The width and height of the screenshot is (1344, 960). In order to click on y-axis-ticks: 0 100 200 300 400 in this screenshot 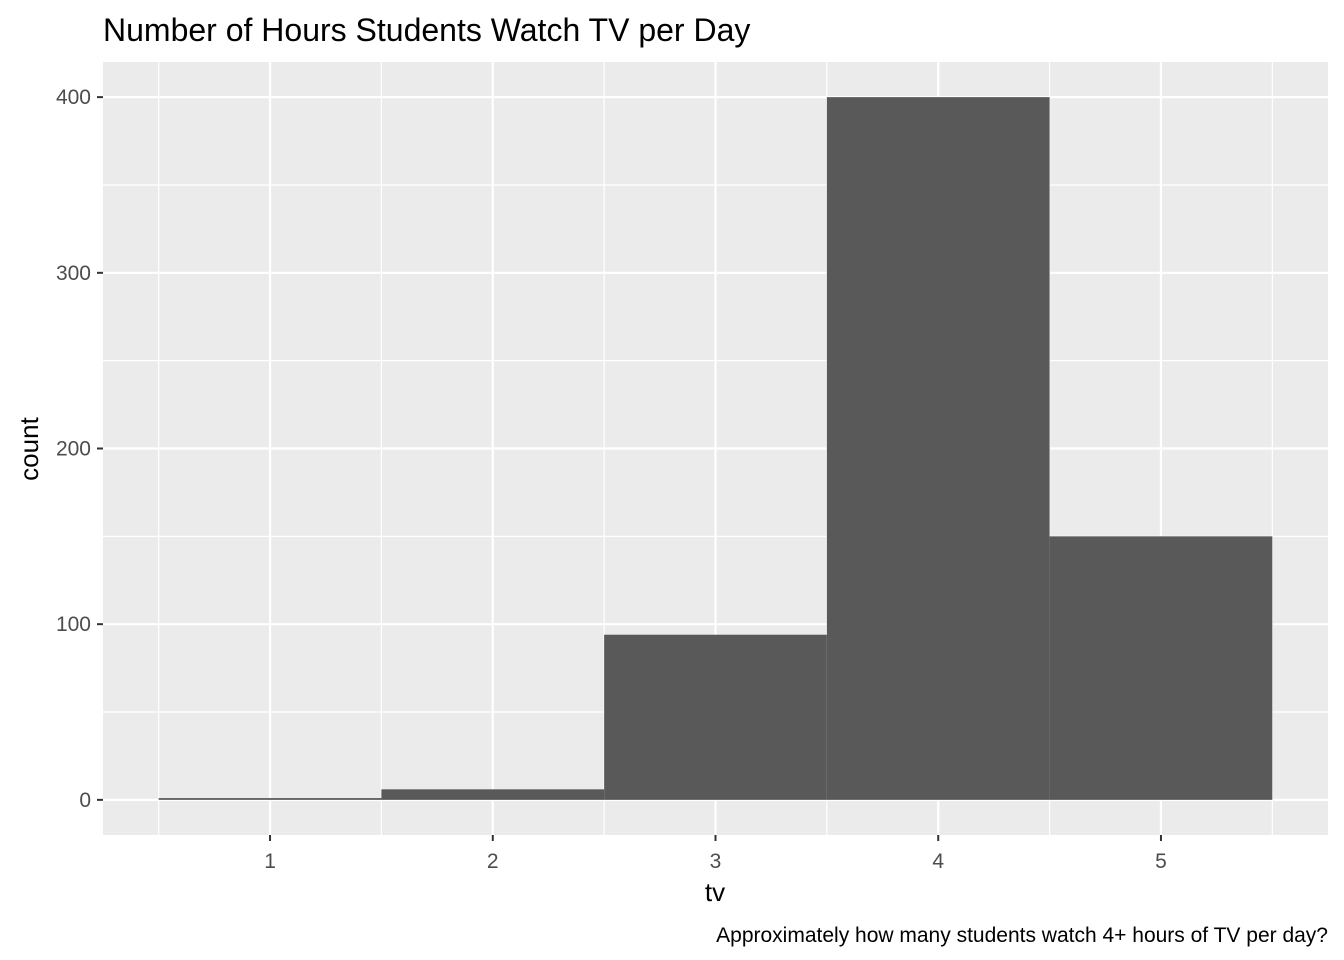, I will do `click(79, 449)`.